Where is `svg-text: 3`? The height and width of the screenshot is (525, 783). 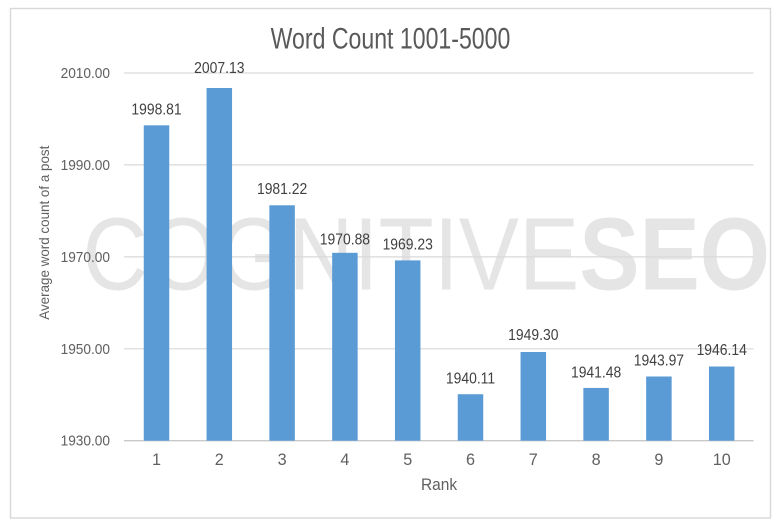 svg-text: 3 is located at coordinates (282, 460).